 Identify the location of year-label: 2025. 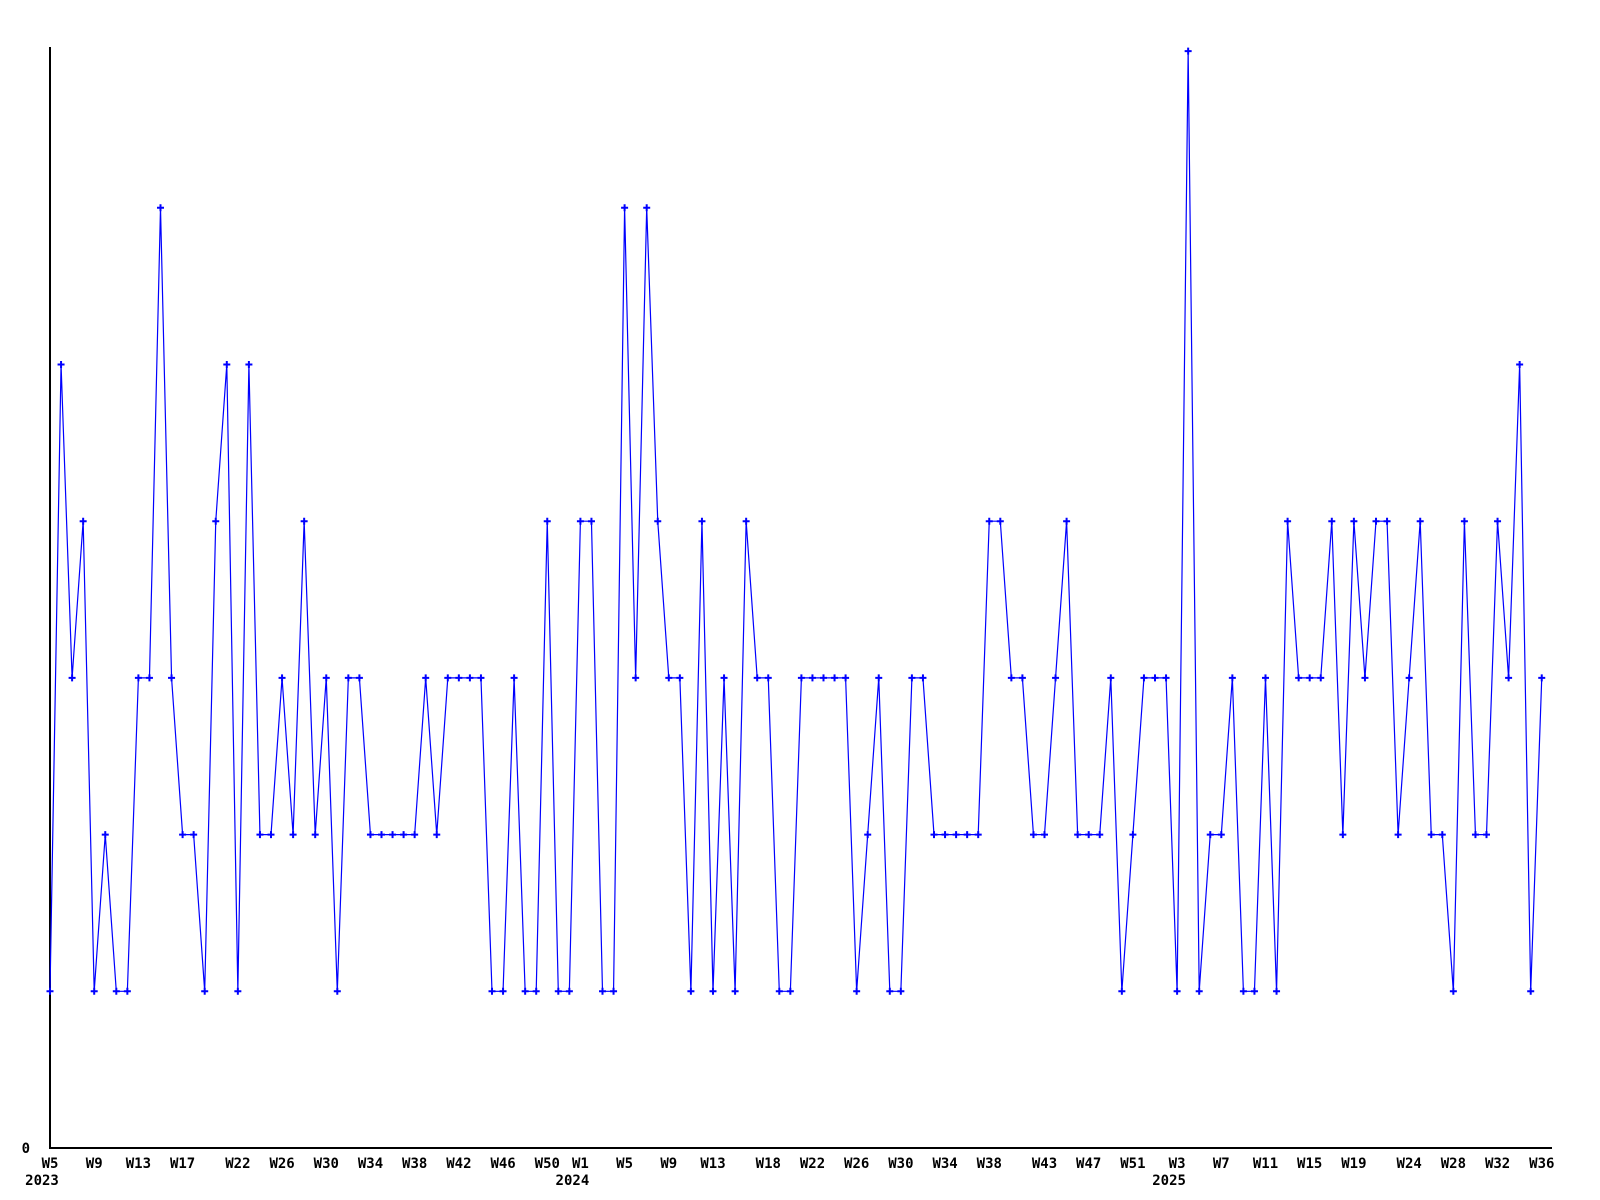
(1169, 1181).